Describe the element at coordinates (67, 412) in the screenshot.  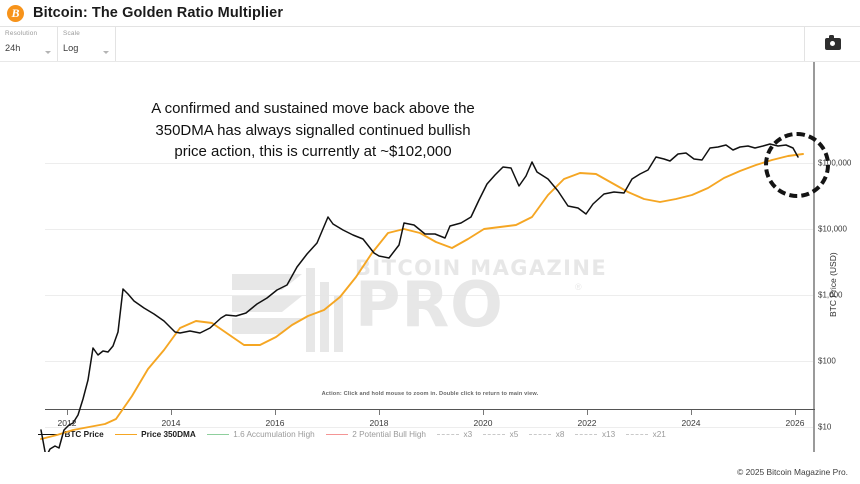
I see `x-tick-2012` at that location.